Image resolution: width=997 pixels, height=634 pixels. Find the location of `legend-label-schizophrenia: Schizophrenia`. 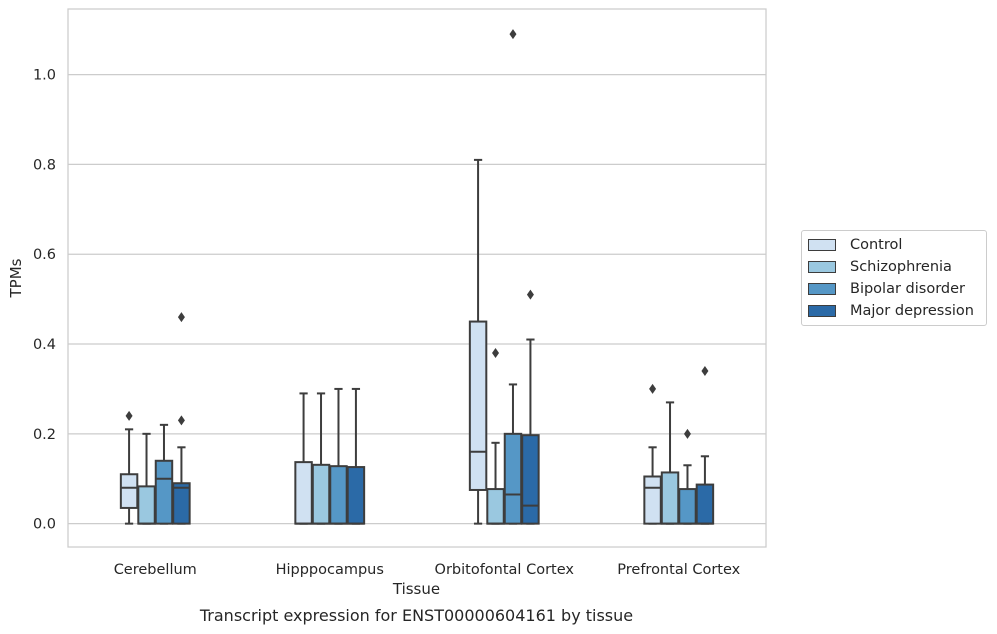

legend-label-schizophrenia: Schizophrenia is located at coordinates (901, 267).